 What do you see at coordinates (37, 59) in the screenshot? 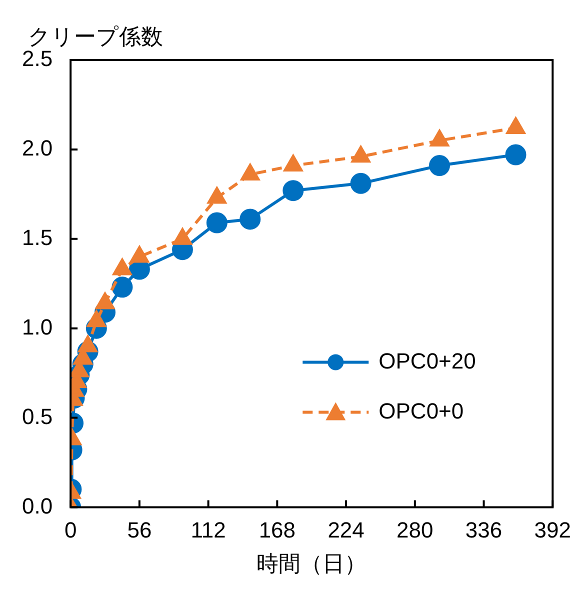
I see `y-tick-label: 2.5` at bounding box center [37, 59].